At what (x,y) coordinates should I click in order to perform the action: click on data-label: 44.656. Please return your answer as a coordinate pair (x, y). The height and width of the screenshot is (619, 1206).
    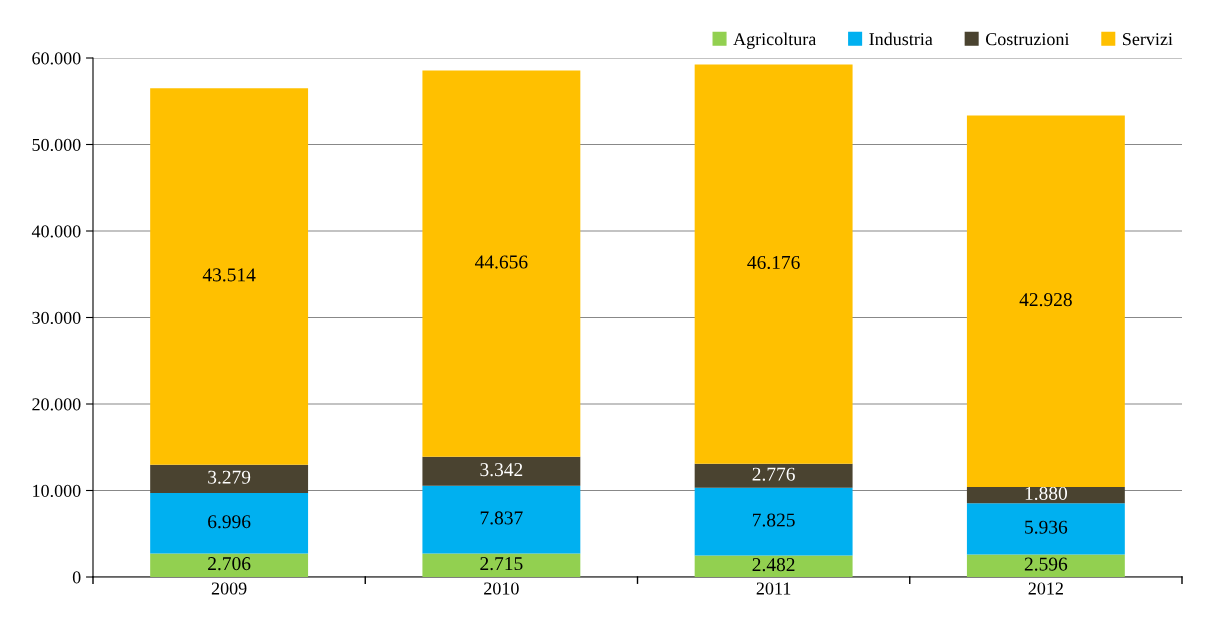
    Looking at the image, I should click on (501, 262).